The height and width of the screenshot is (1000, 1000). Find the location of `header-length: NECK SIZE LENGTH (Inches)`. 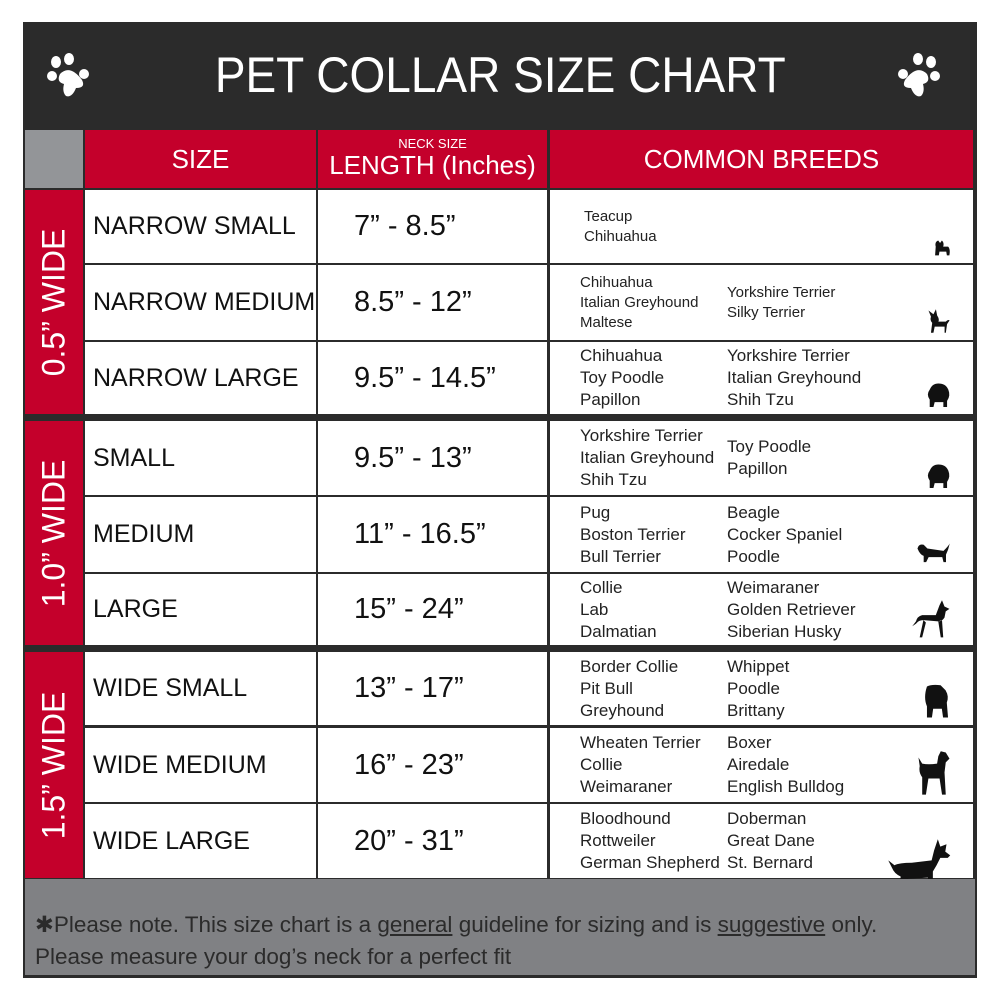

header-length: NECK SIZE LENGTH (Inches) is located at coordinates (432, 159).